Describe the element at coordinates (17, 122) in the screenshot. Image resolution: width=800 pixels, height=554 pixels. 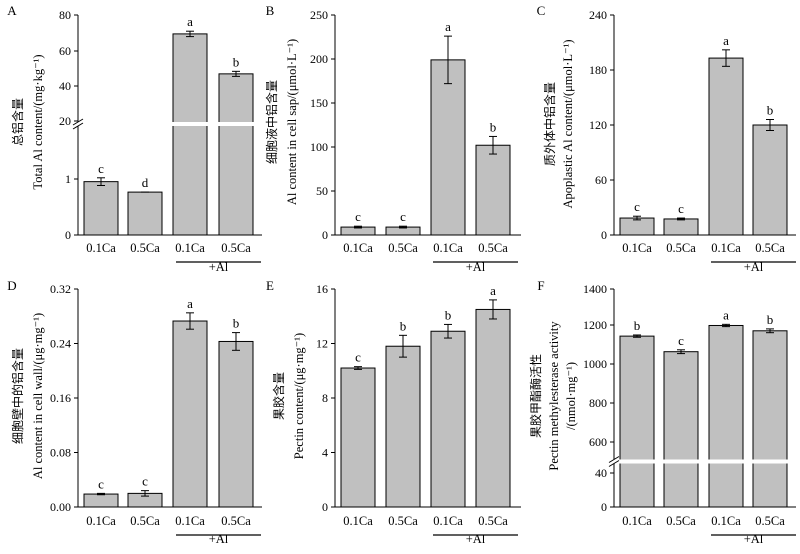
I see `y-axis-label-cn: 总铝含量` at that location.